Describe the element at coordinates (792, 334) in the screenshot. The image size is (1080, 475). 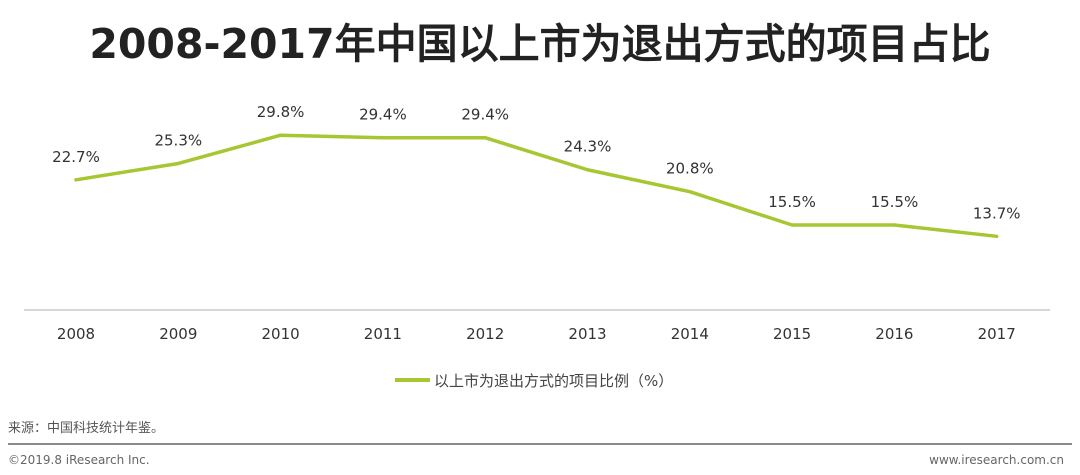
I see `x-tick-label: 2015` at that location.